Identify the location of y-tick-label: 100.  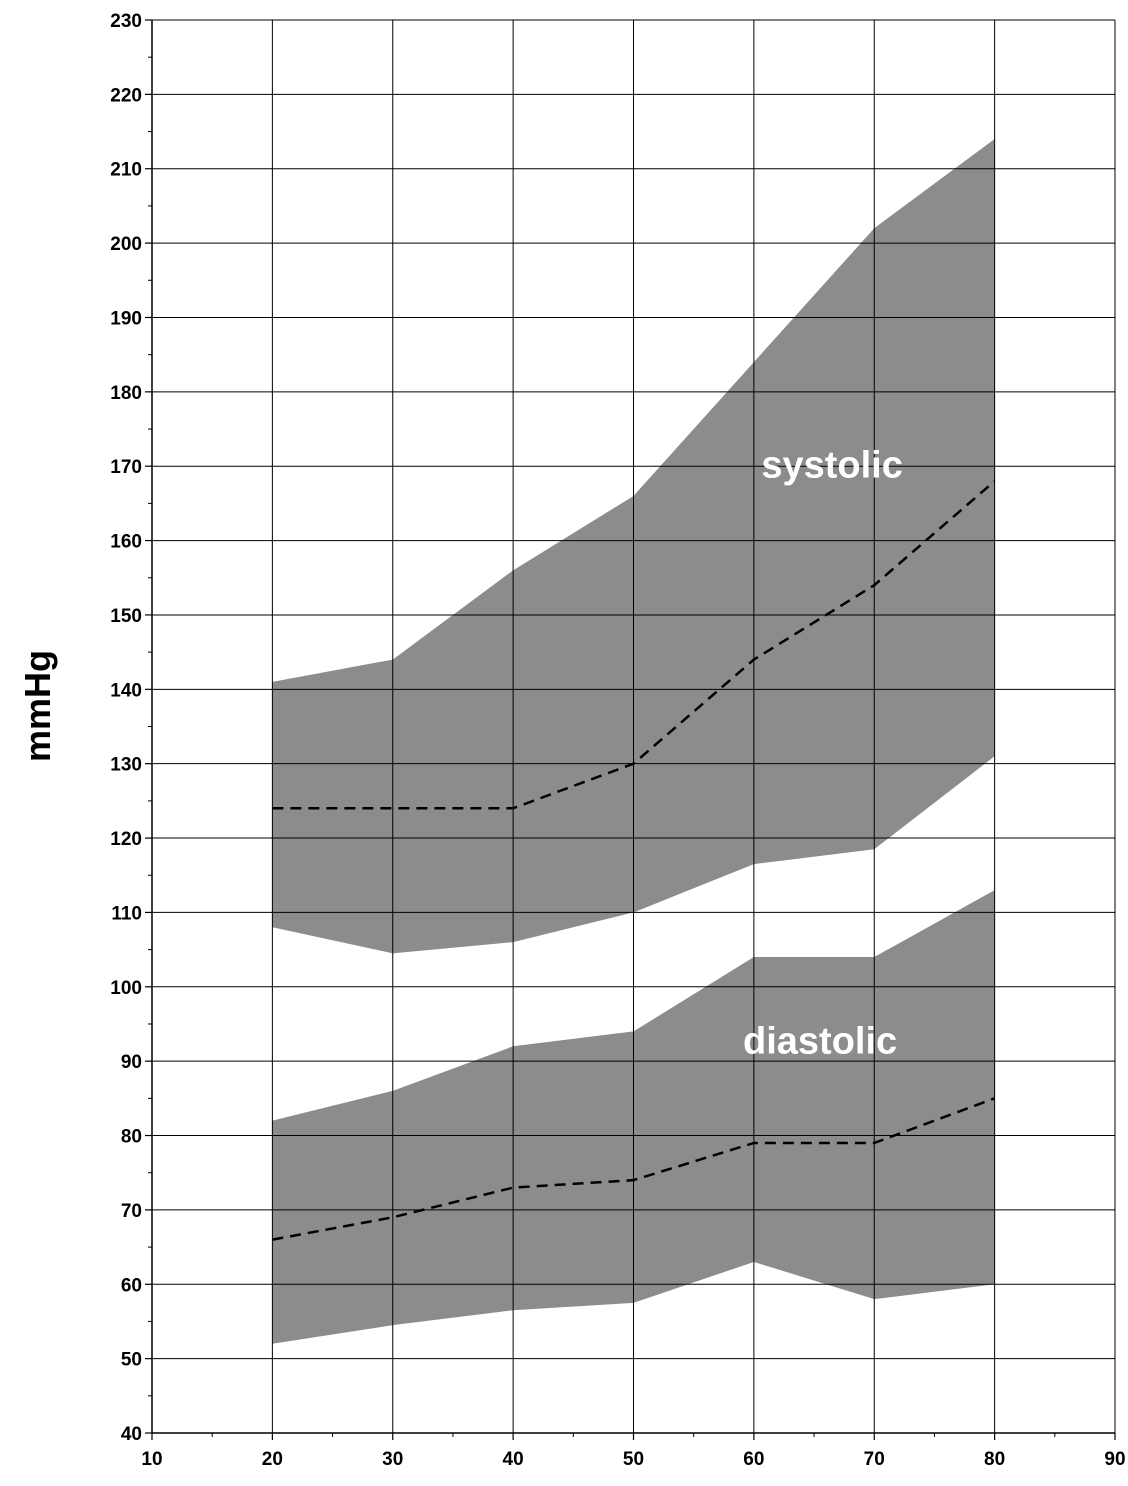
(126, 988).